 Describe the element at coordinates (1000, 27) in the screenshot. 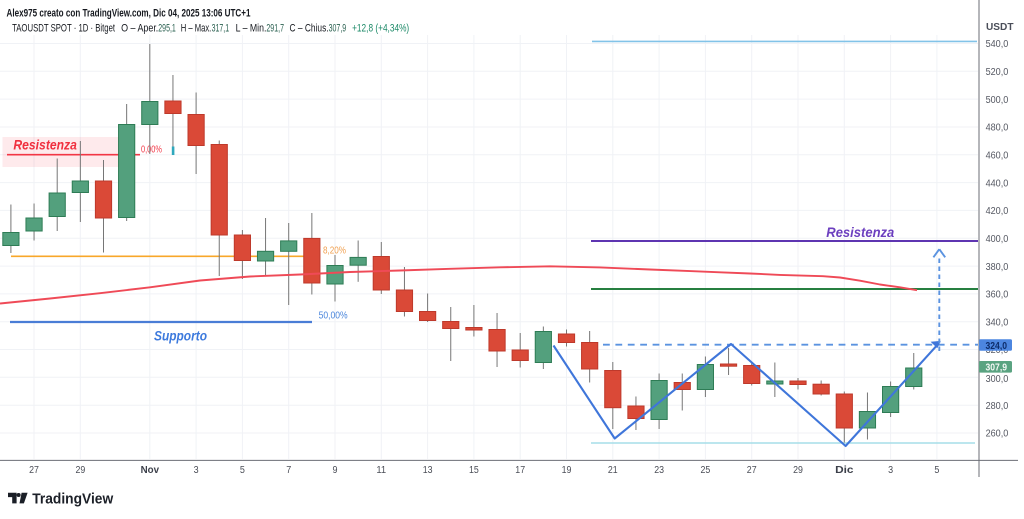

I see `svg-text: USDT` at that location.